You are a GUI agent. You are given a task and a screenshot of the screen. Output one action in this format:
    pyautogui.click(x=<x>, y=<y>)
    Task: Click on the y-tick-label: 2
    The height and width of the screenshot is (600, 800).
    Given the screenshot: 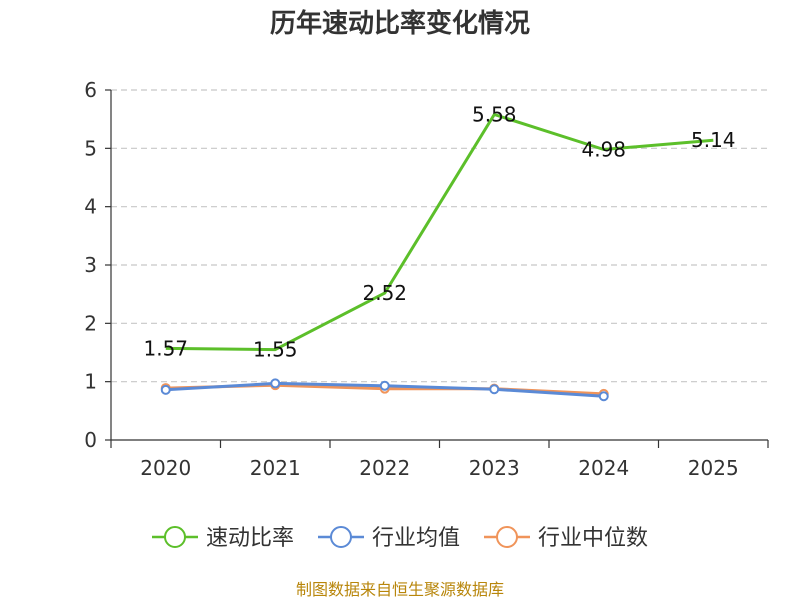 What is the action you would take?
    pyautogui.click(x=90, y=323)
    